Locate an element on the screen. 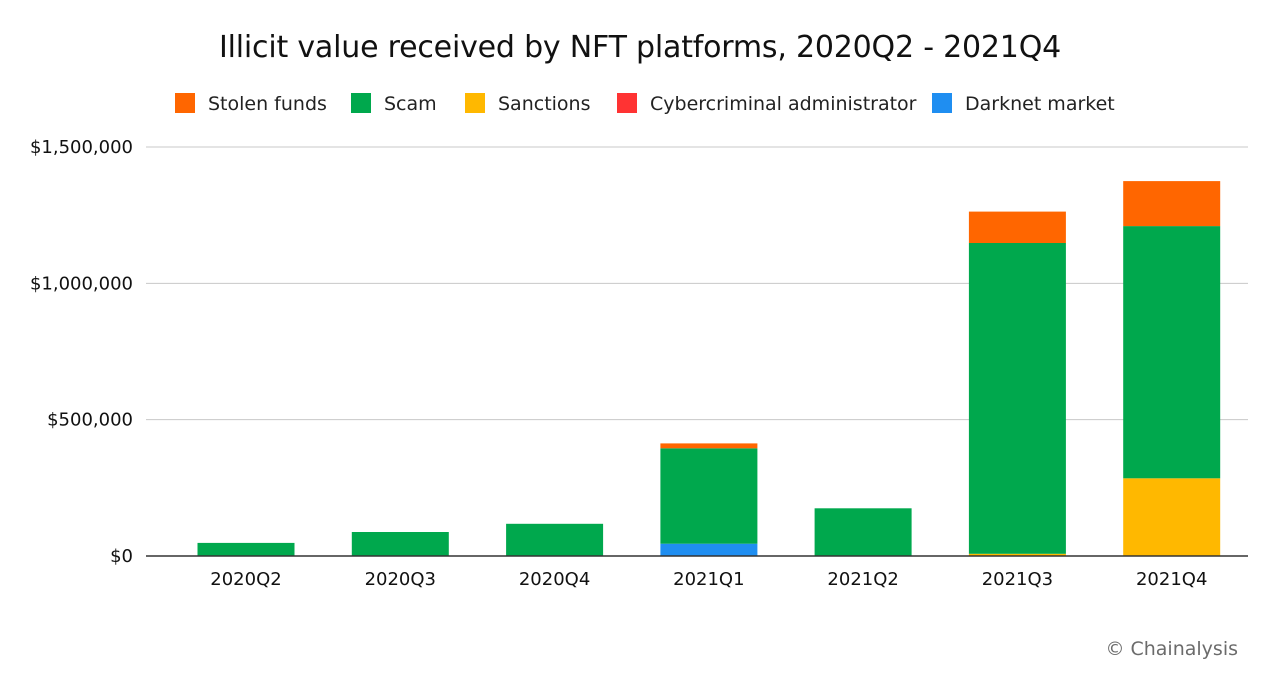 This screenshot has width=1280, height=684. bar-scam-2021q2 is located at coordinates (863, 532).